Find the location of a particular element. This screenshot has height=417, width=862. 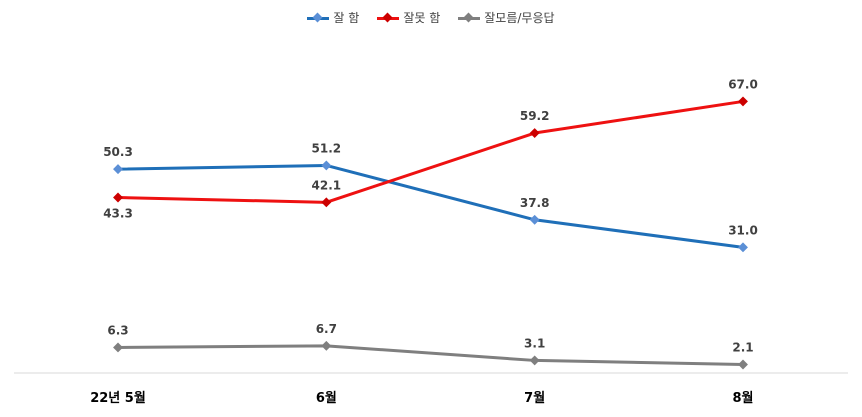

x-tick-label-2: 7월 is located at coordinates (534, 398).